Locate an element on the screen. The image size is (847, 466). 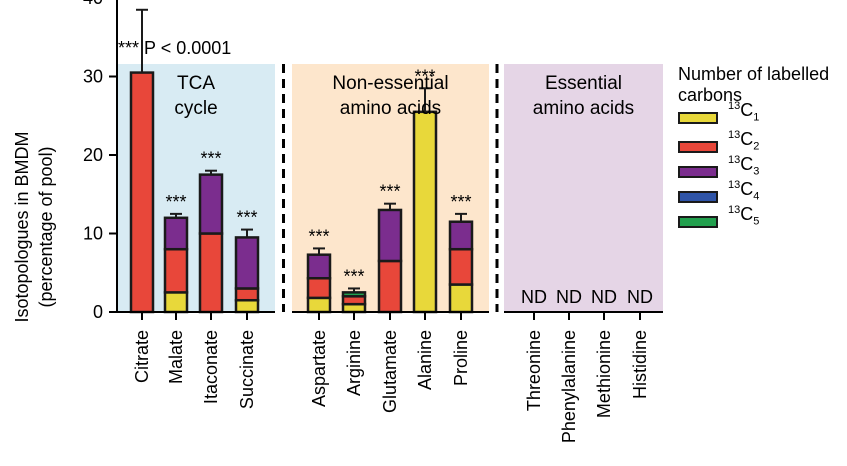
x-tick-label-succinate: Succinate is located at coordinates (247, 369).